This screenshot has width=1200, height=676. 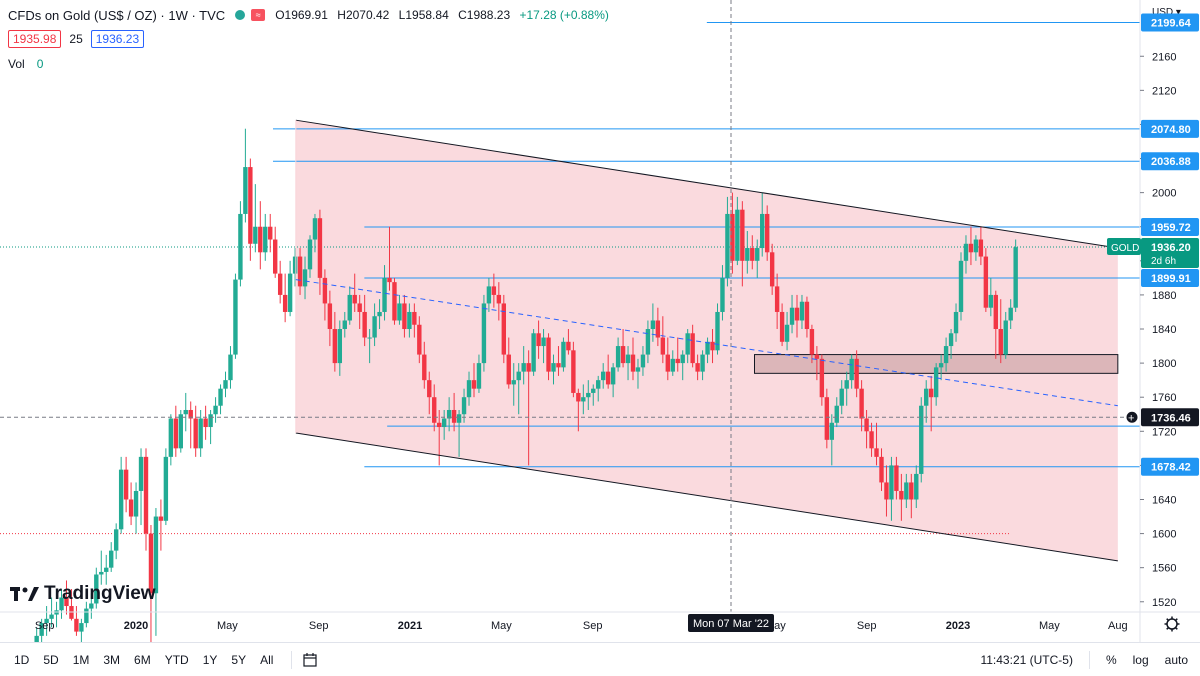 What do you see at coordinates (51, 659) in the screenshot?
I see `timeframe-5d: 5D` at bounding box center [51, 659].